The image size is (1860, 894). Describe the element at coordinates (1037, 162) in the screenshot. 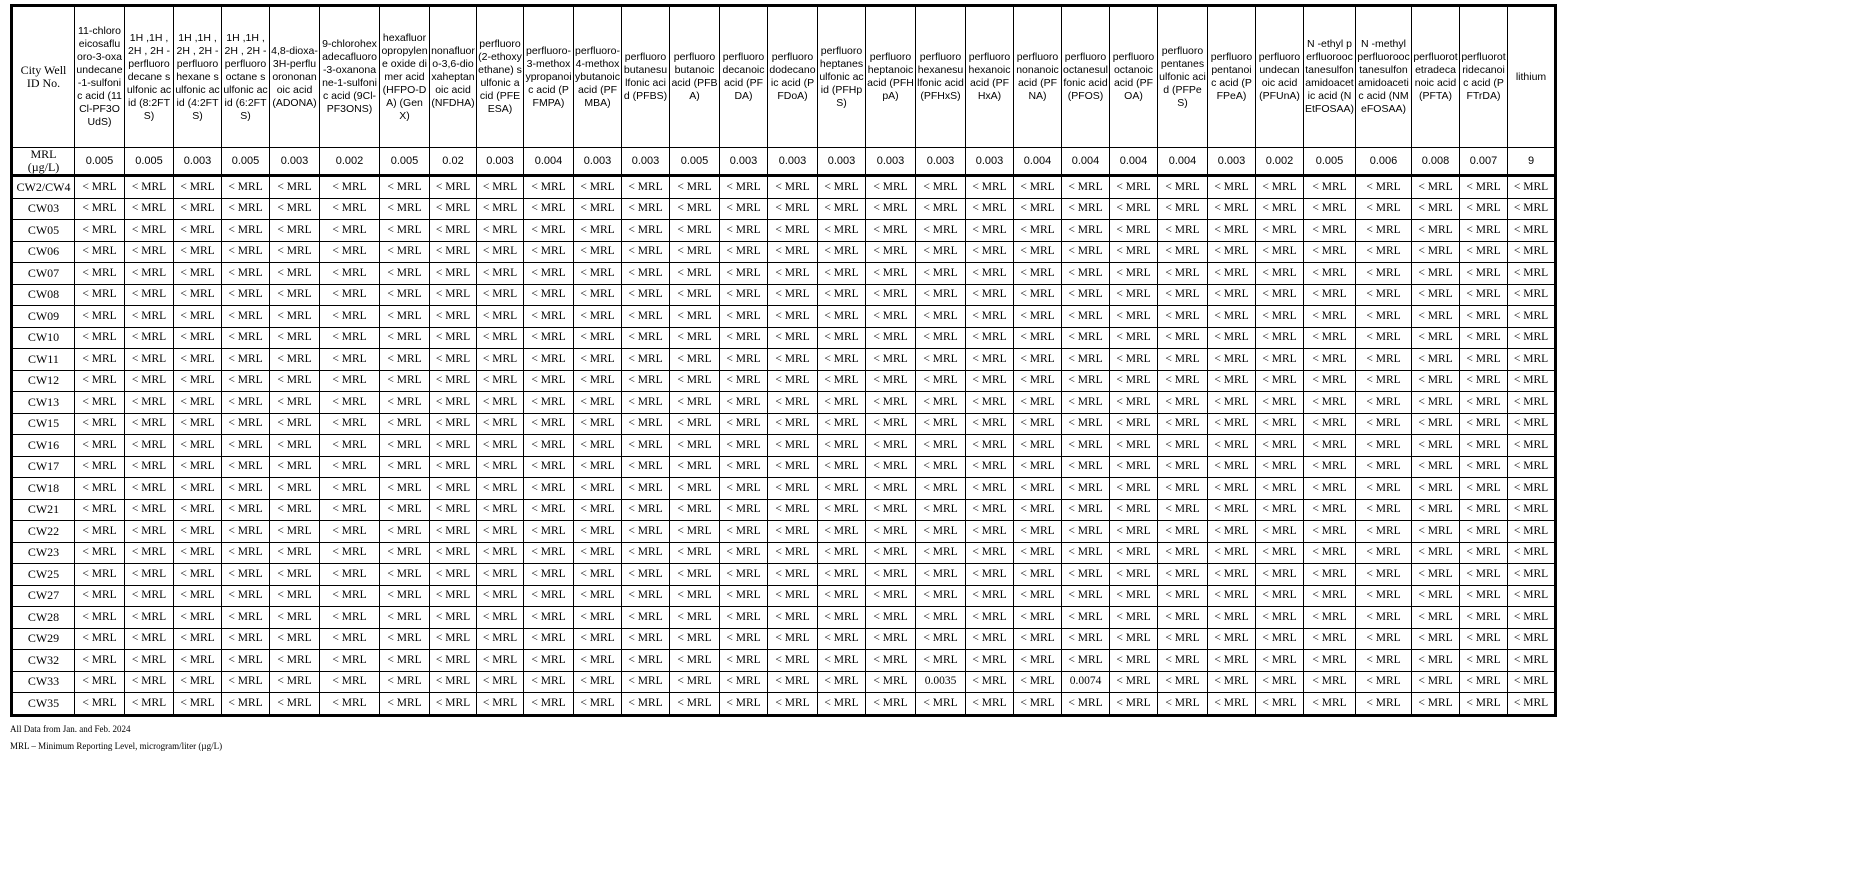

I see `mrl-value: 0.004` at that location.